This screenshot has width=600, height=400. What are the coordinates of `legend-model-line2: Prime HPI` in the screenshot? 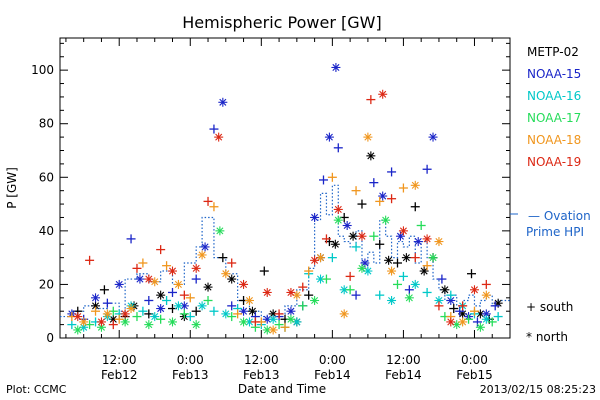 It's located at (555, 232).